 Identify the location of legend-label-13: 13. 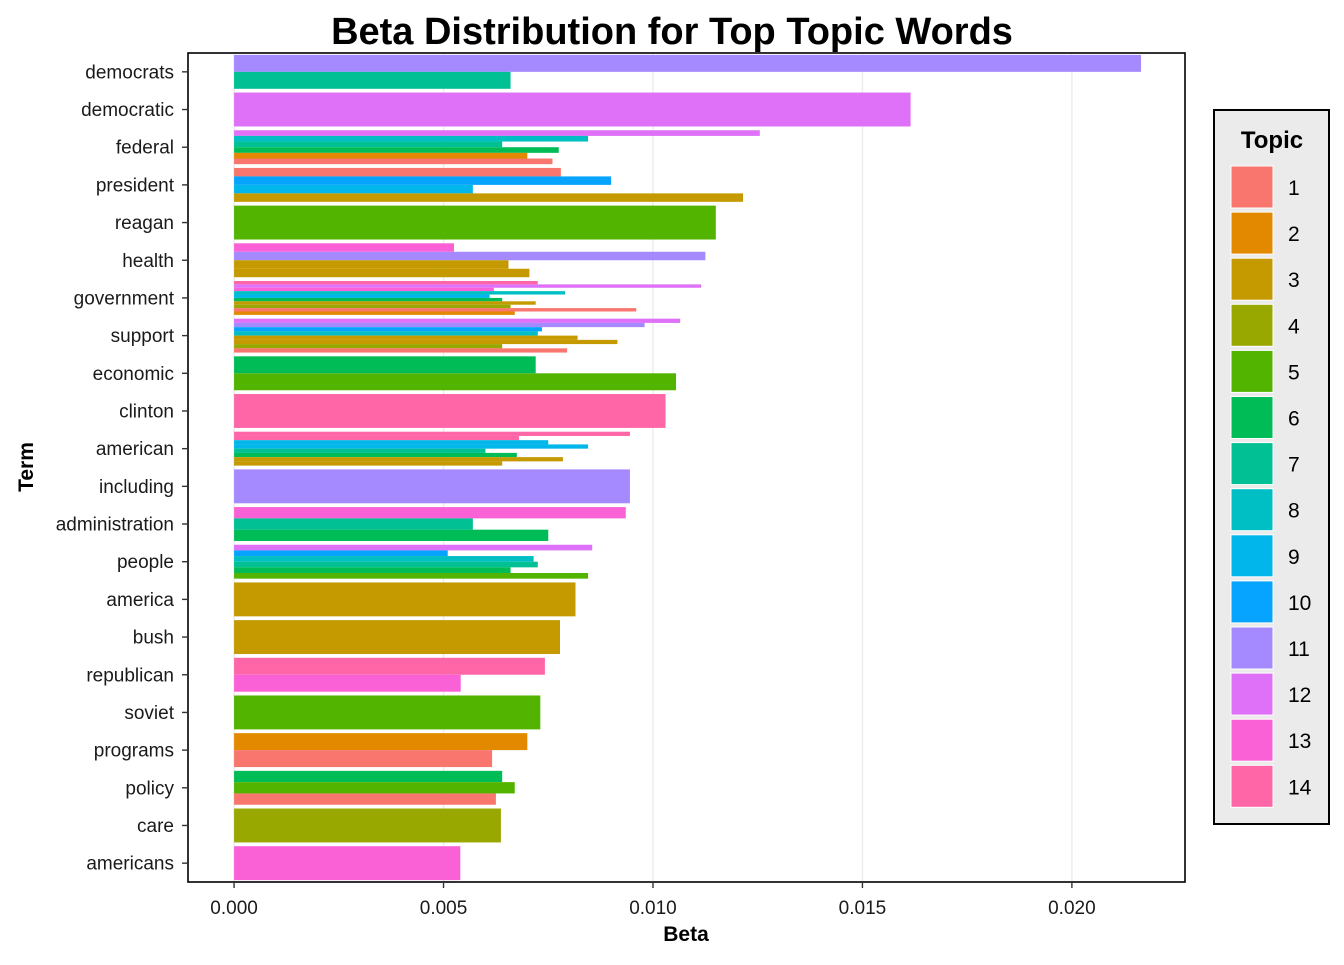
(1299, 741).